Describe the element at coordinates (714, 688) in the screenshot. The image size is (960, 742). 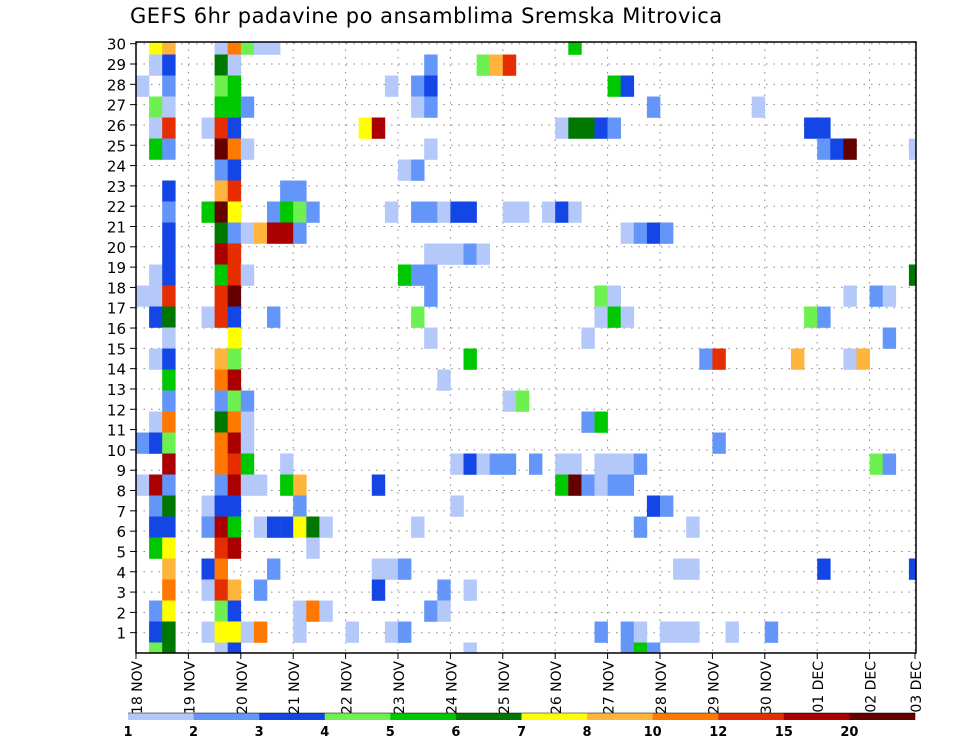
I see `x-tick-label: 29 NOV` at that location.